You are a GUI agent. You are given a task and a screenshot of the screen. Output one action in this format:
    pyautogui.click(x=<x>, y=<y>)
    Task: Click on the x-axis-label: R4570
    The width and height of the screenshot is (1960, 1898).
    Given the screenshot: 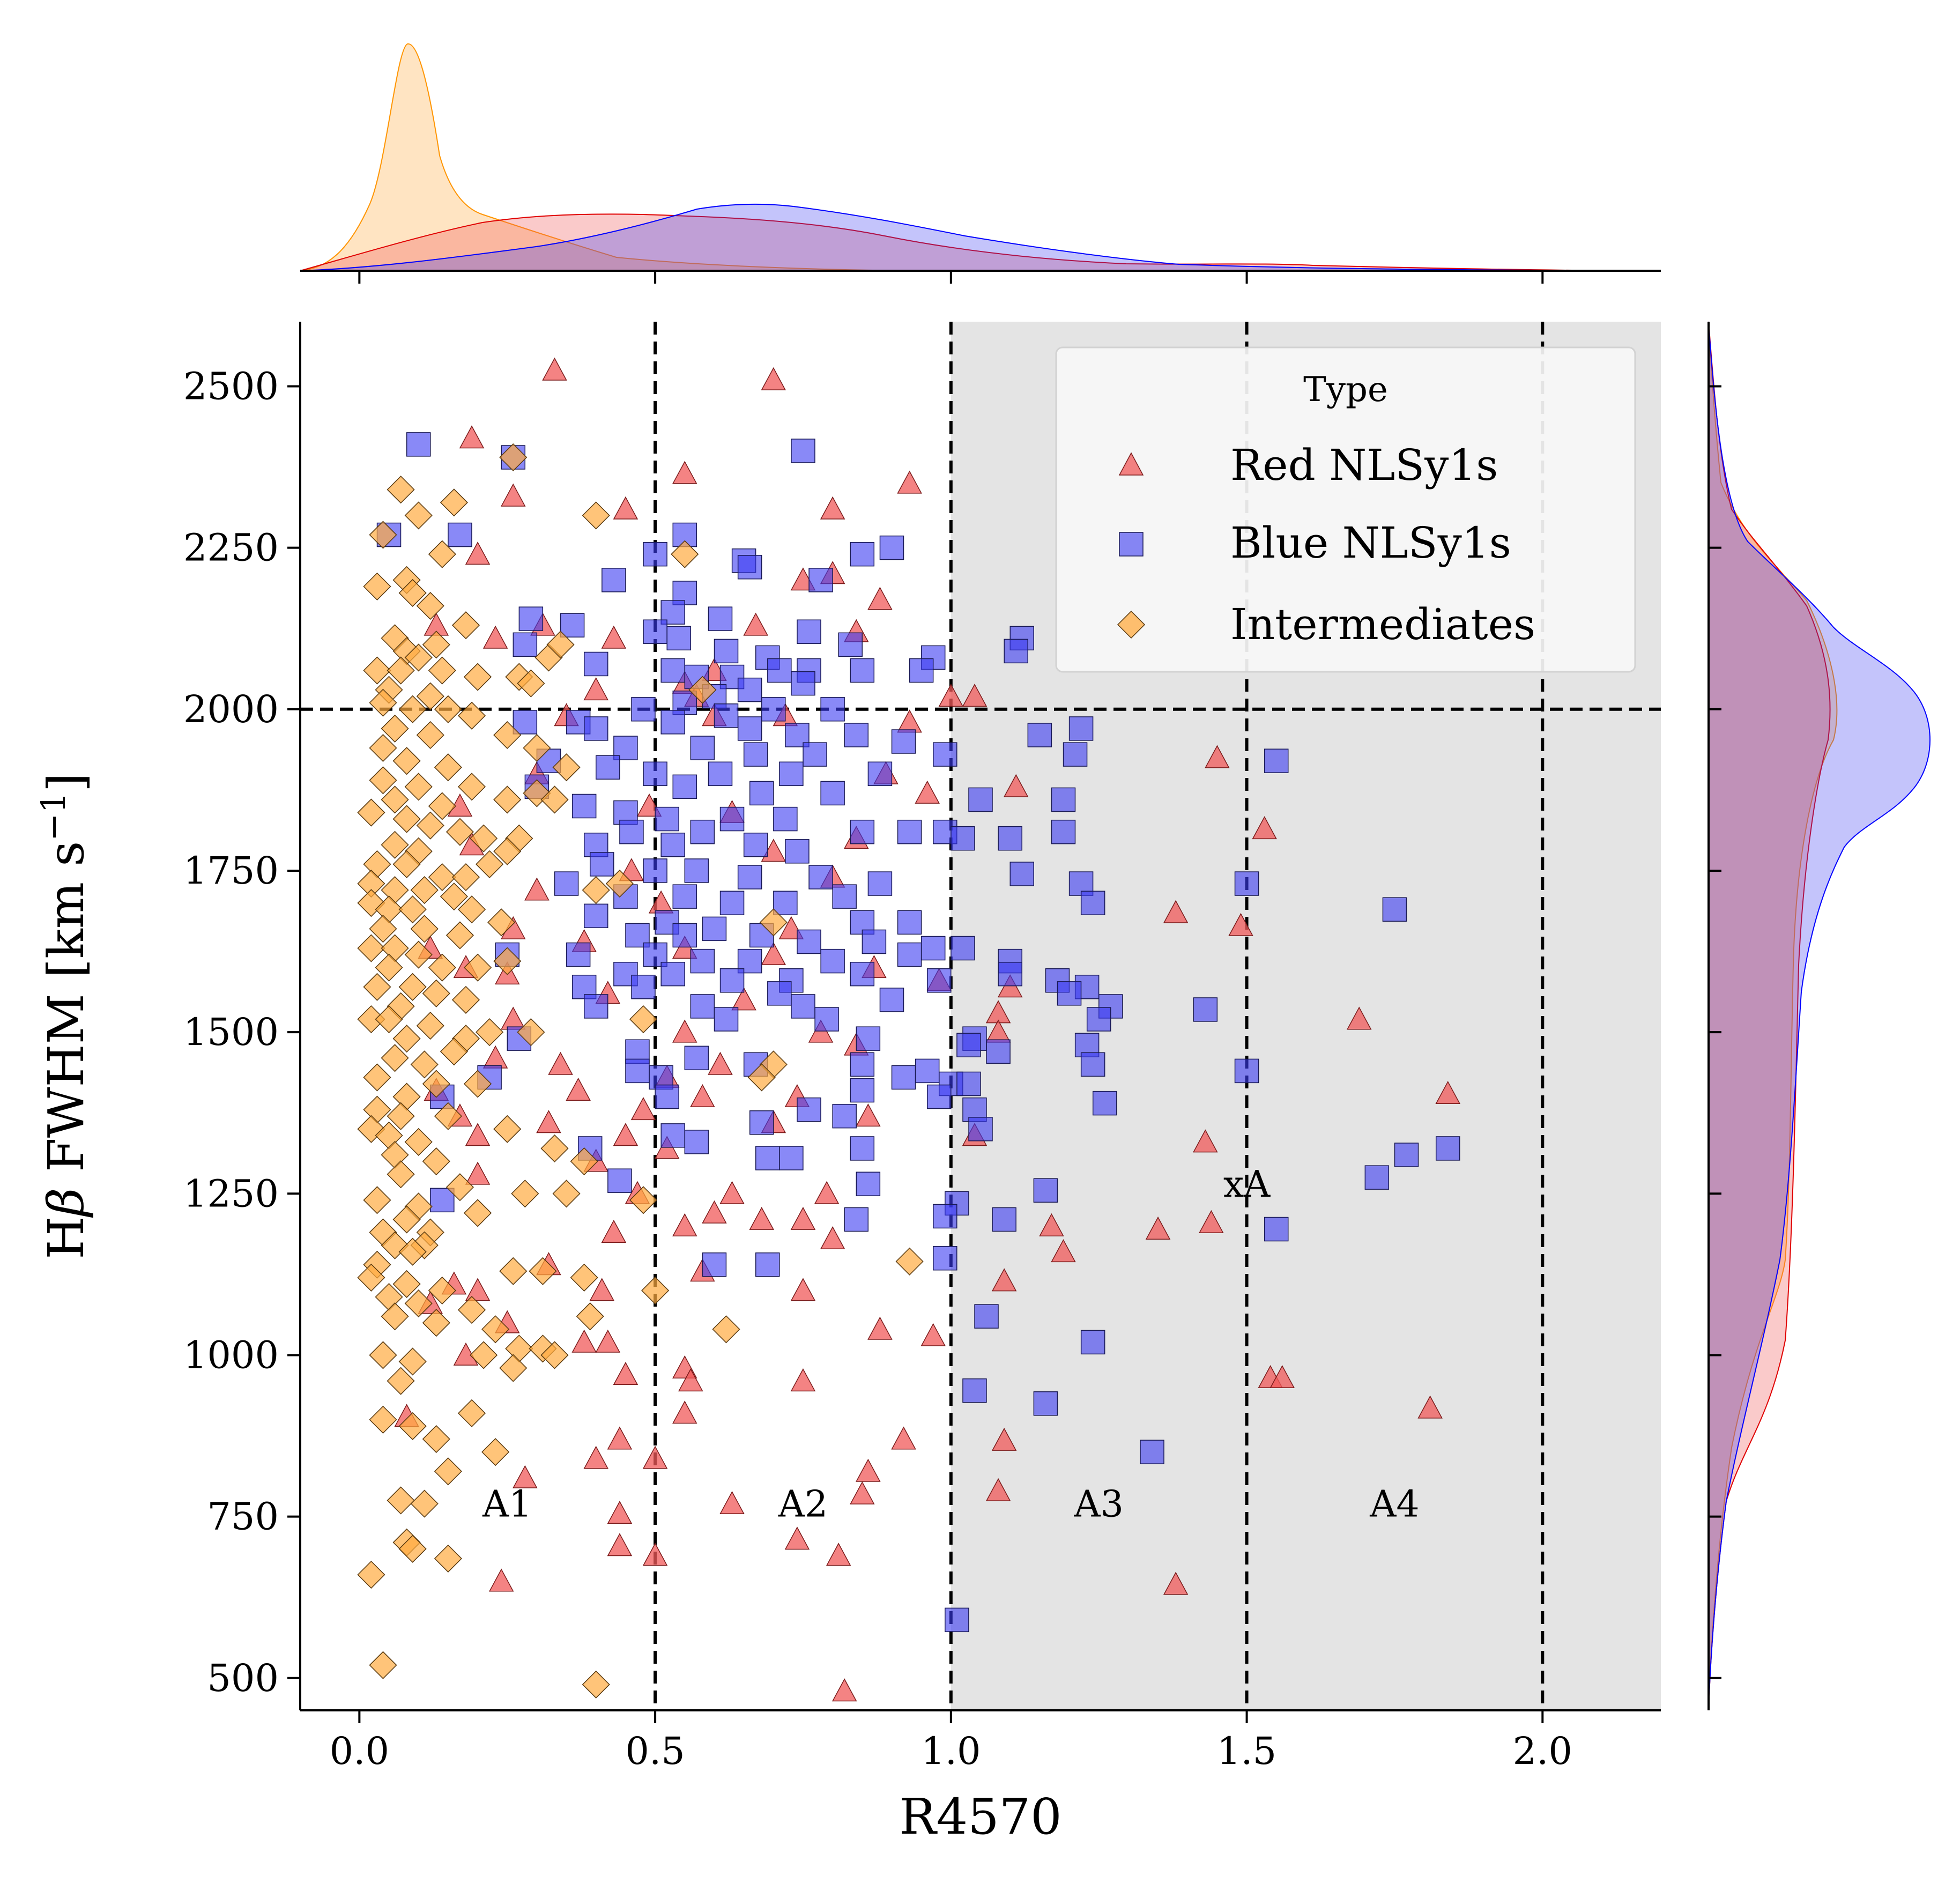 What is the action you would take?
    pyautogui.click(x=980, y=1817)
    